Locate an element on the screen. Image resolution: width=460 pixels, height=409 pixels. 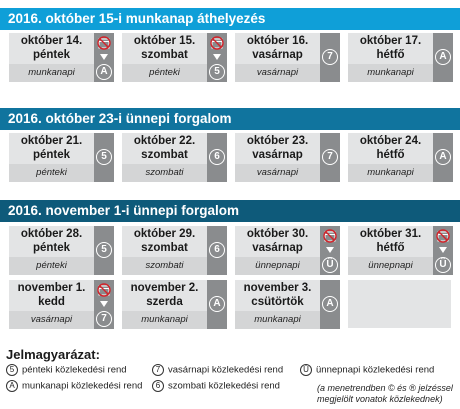
legend-badge: 5 is located at coordinates (12, 370).